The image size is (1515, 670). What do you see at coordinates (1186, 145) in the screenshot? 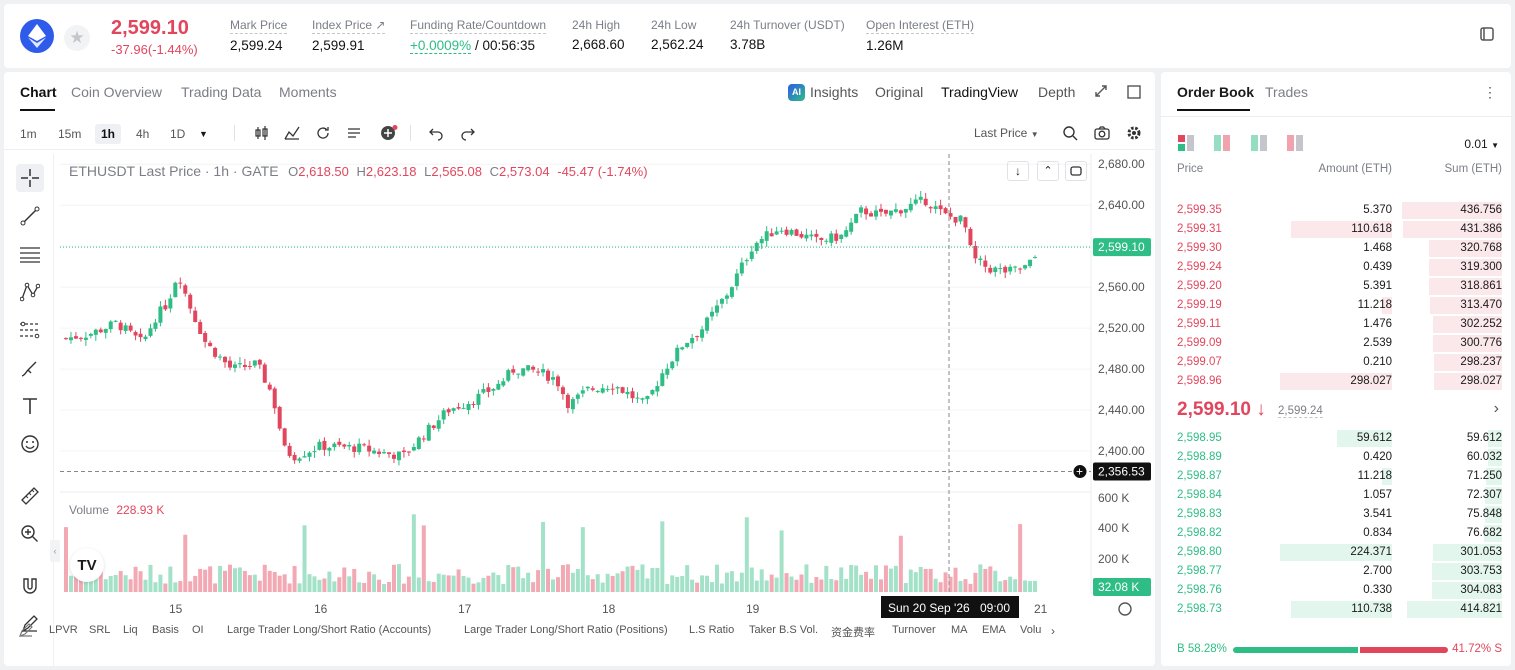
I see `view-both-icon` at bounding box center [1186, 145].